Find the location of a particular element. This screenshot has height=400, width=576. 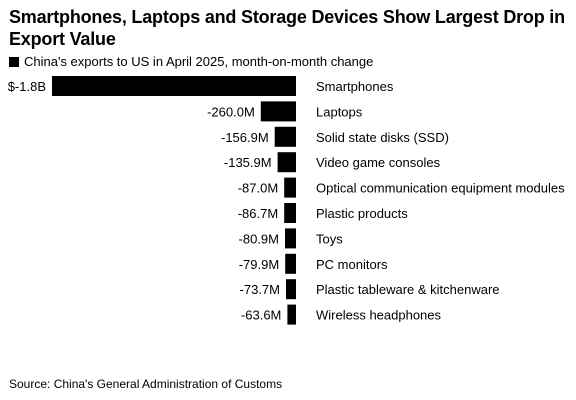

category-label-3: Video game consoles is located at coordinates (378, 162).